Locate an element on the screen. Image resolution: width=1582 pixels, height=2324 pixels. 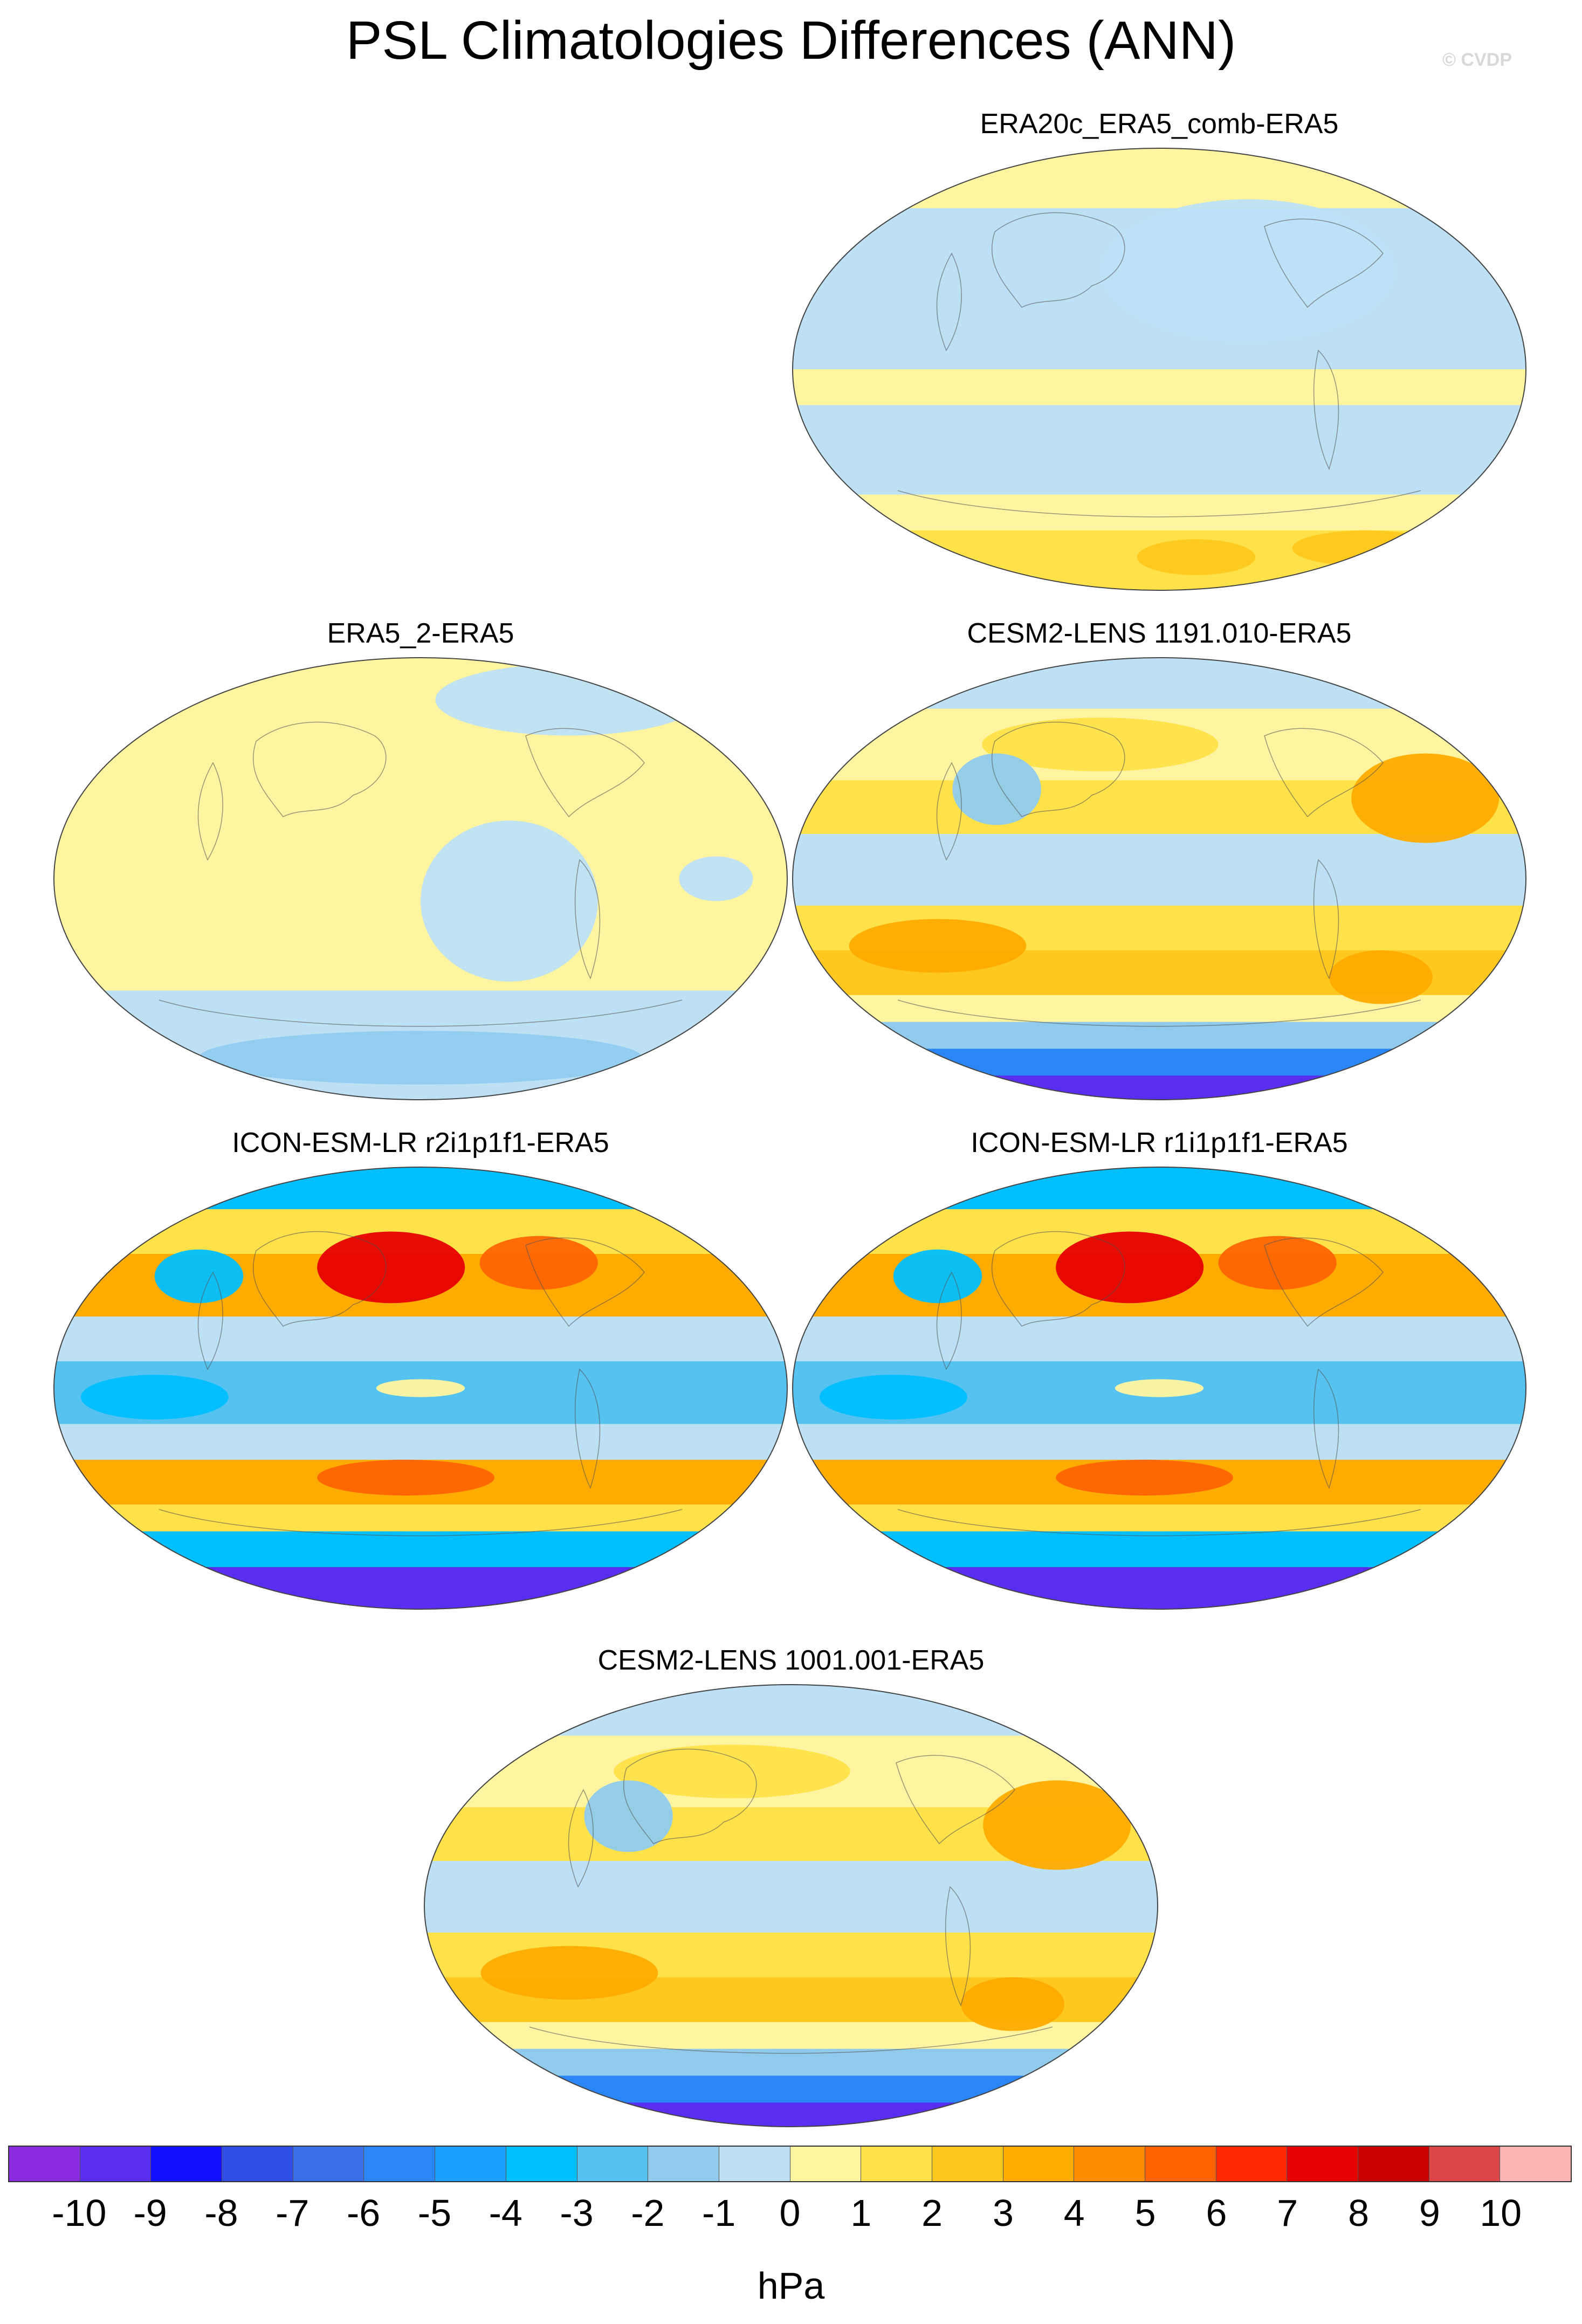
world-map-icon-r1 is located at coordinates (1159, 1388).